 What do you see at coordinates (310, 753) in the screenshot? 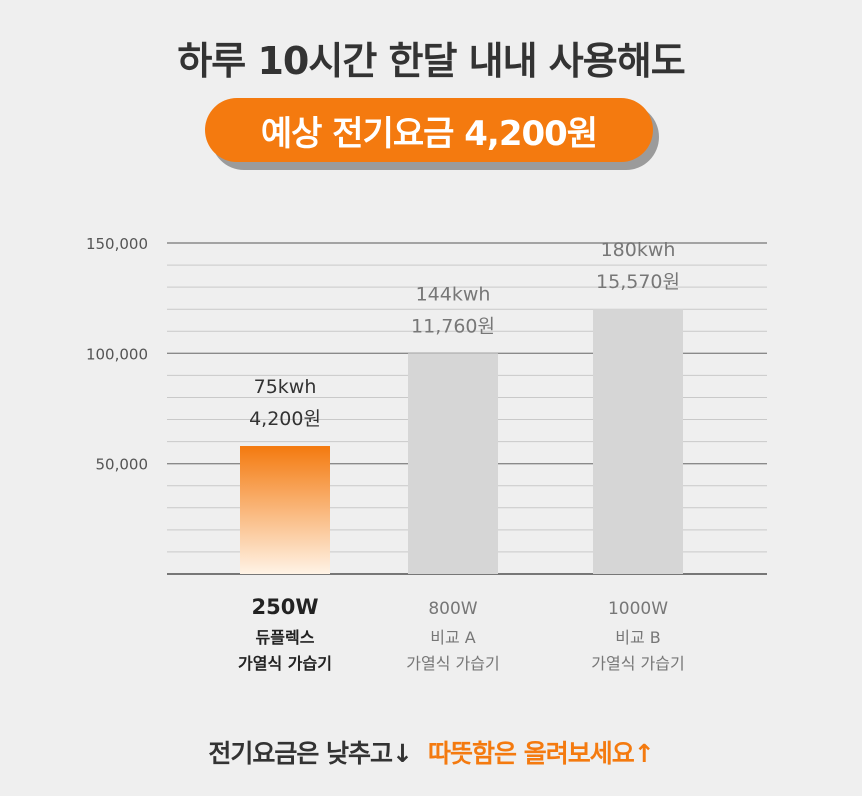
I see `footer-text-lower-cost: 전기요금은 낮추고↓` at bounding box center [310, 753].